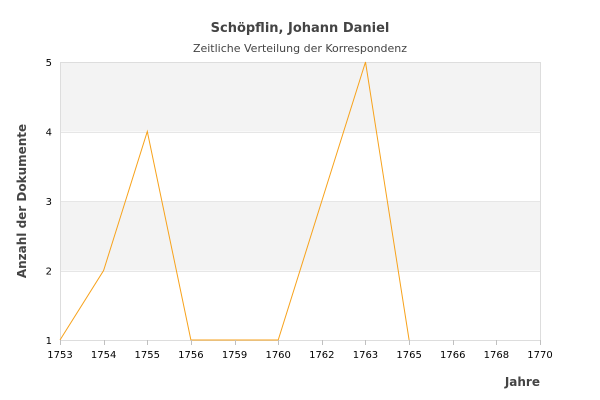 This screenshot has width=600, height=400. I want to click on x-tick-label: 1754, so click(103, 355).